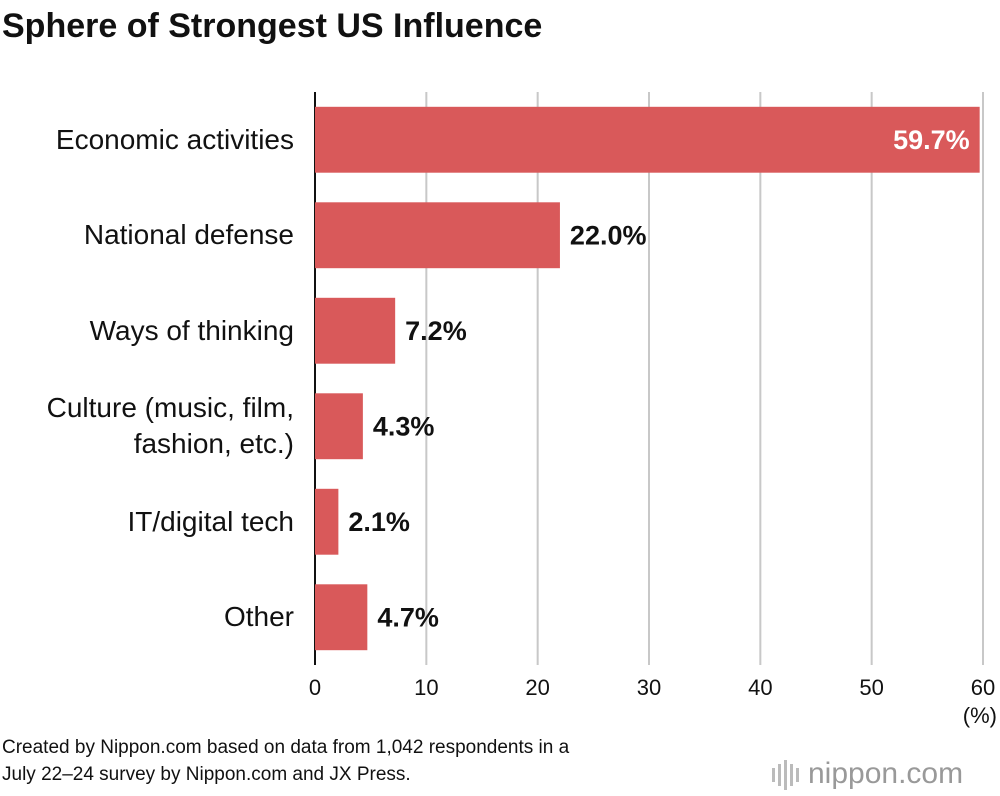 The width and height of the screenshot is (1000, 796). What do you see at coordinates (980, 715) in the screenshot?
I see `x-axis-label: (%)` at bounding box center [980, 715].